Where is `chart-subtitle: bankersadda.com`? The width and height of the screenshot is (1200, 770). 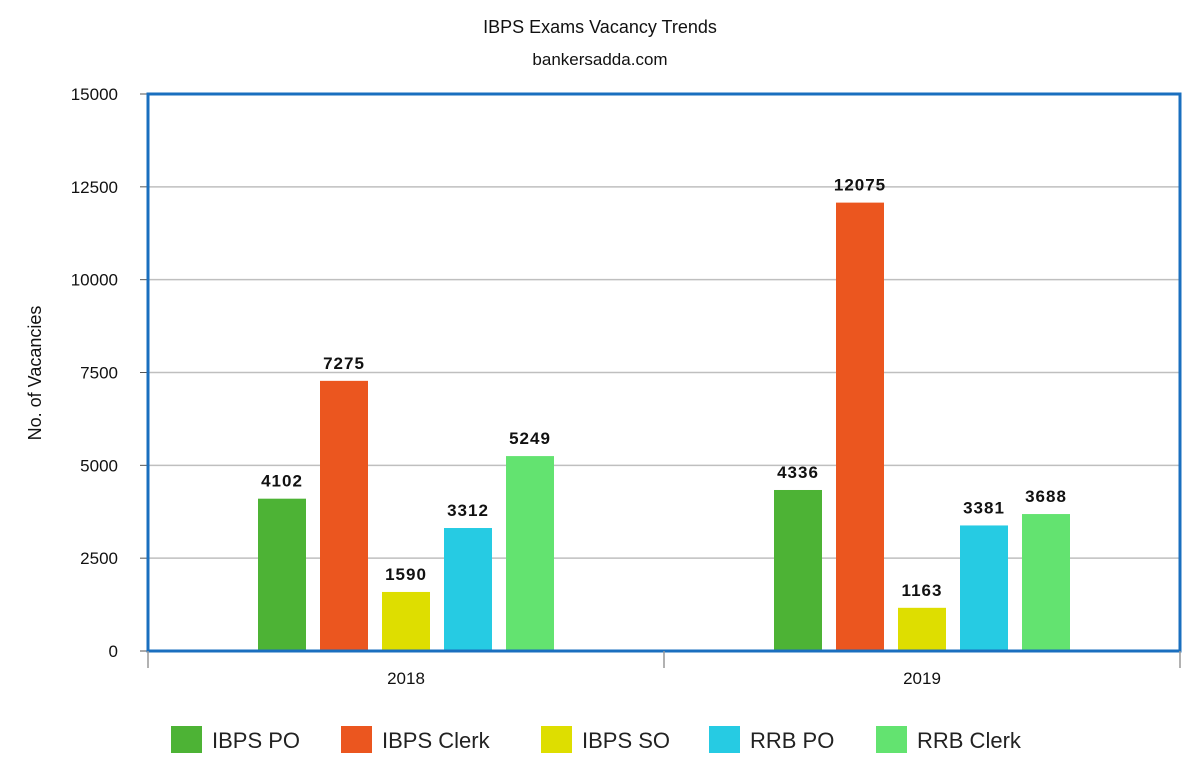 chart-subtitle: bankersadda.com is located at coordinates (599, 59).